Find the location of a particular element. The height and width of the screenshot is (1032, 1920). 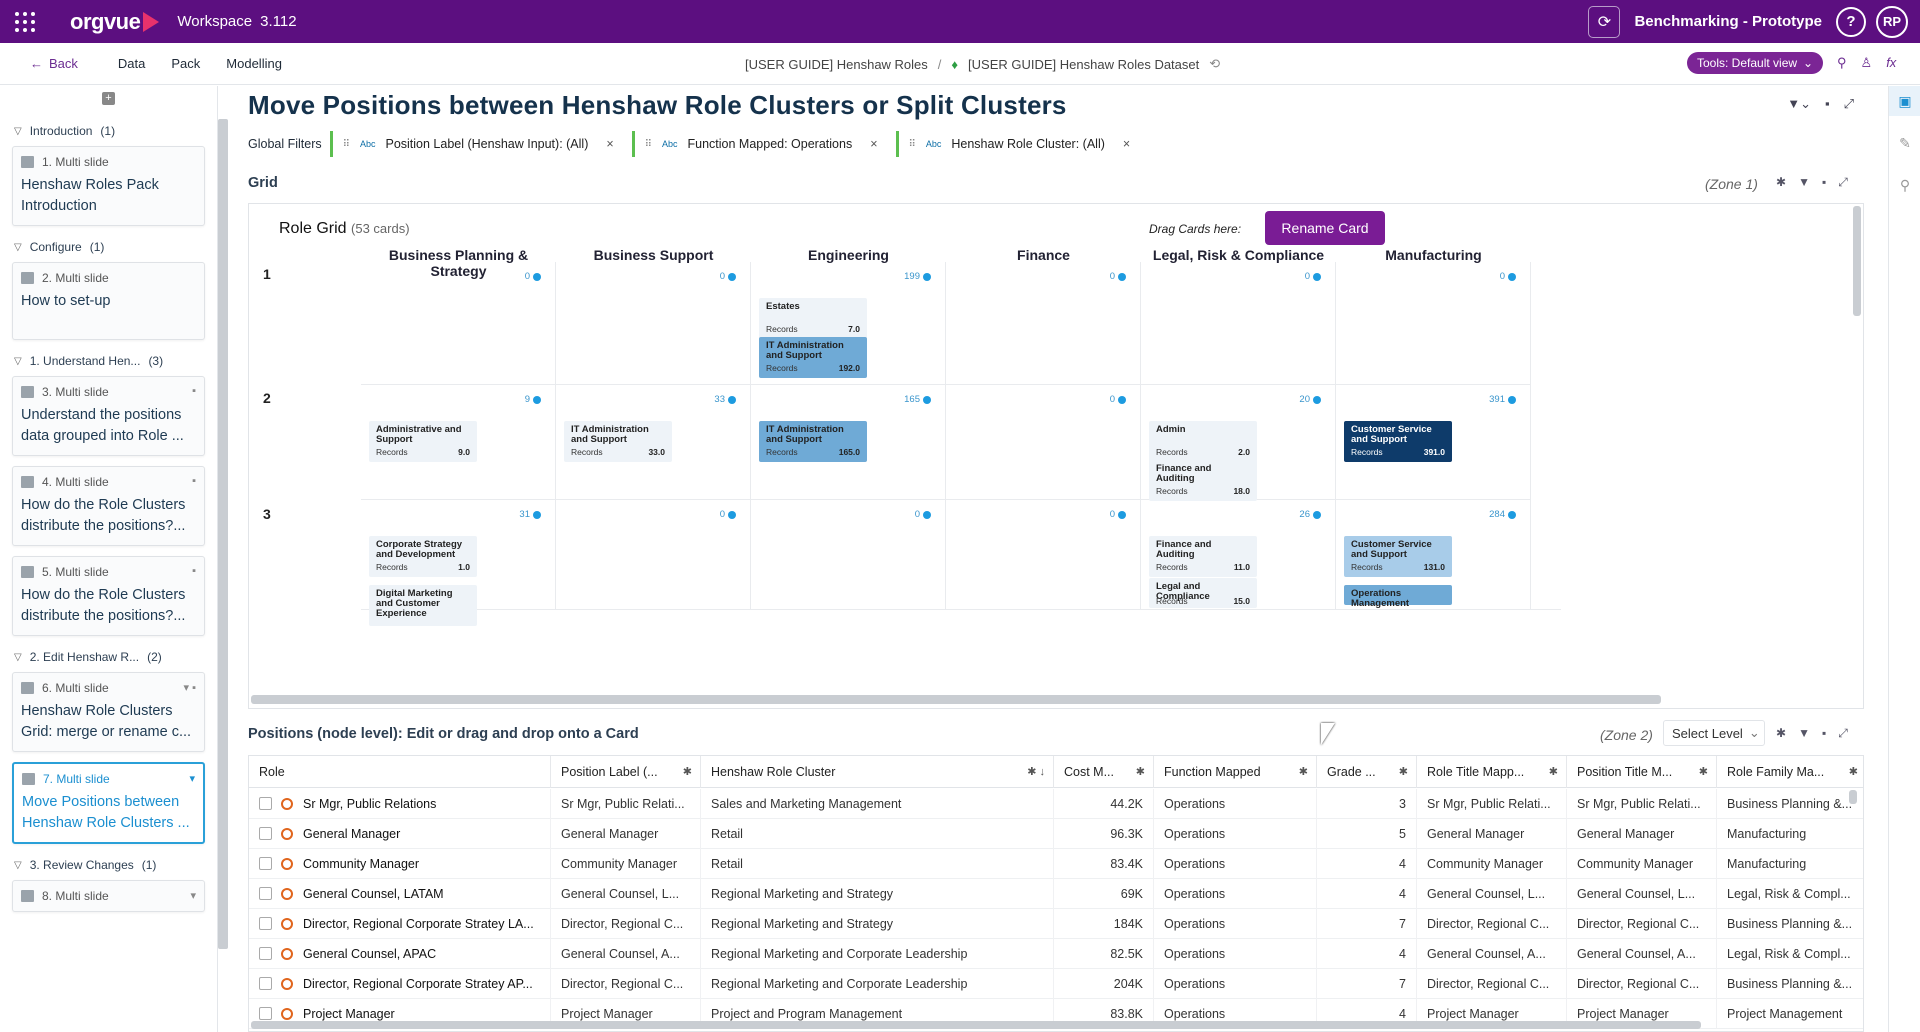

section-edit: ▽ 2. Edit Henshaw R... (2) is located at coordinates (115, 657).